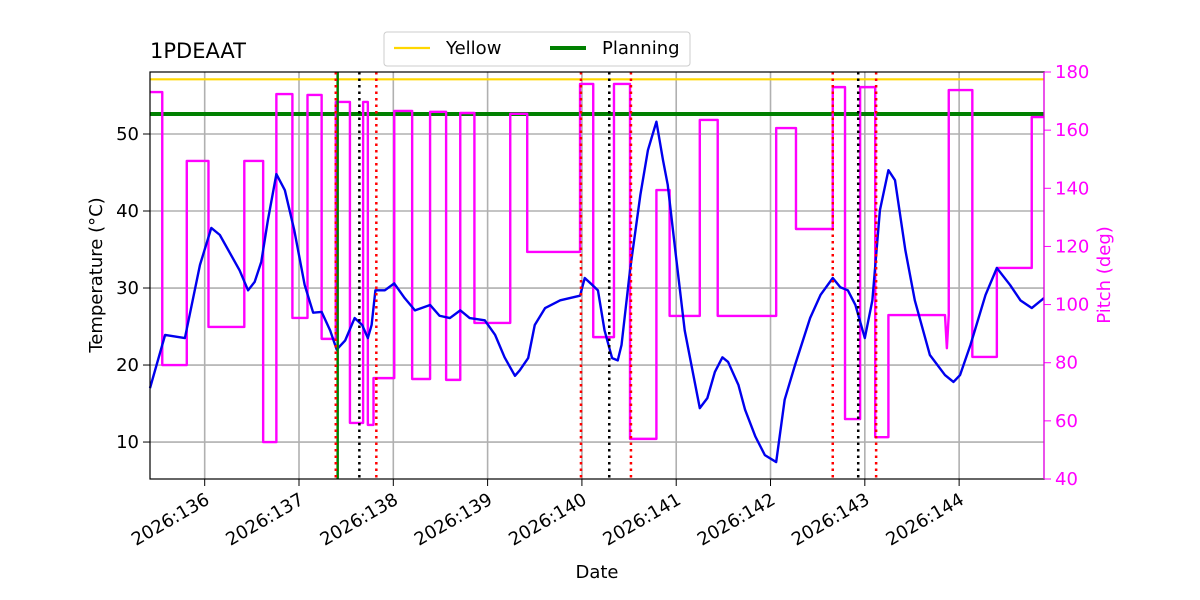 Image resolution: width=1200 pixels, height=600 pixels. Describe the element at coordinates (1072, 188) in the screenshot. I see `y2-tick-label: 140` at that location.